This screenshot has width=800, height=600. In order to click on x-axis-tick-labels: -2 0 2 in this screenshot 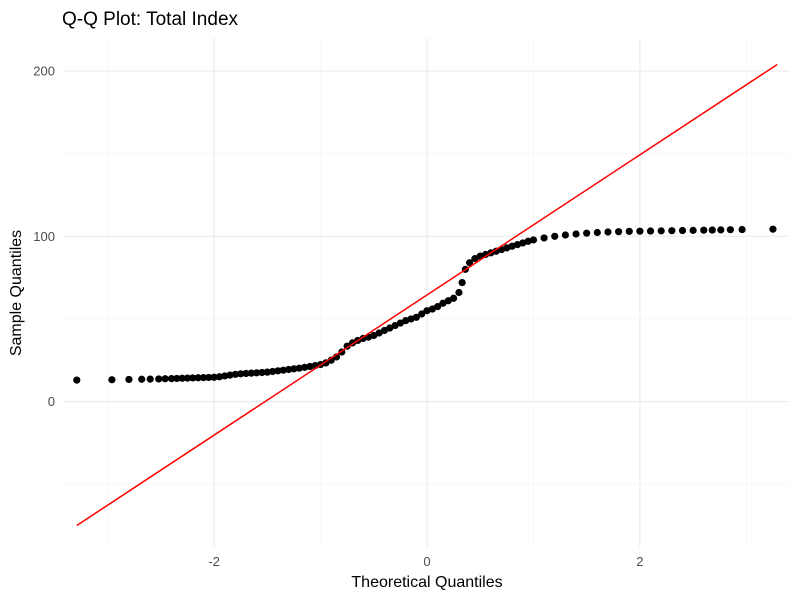, I will do `click(425, 561)`.